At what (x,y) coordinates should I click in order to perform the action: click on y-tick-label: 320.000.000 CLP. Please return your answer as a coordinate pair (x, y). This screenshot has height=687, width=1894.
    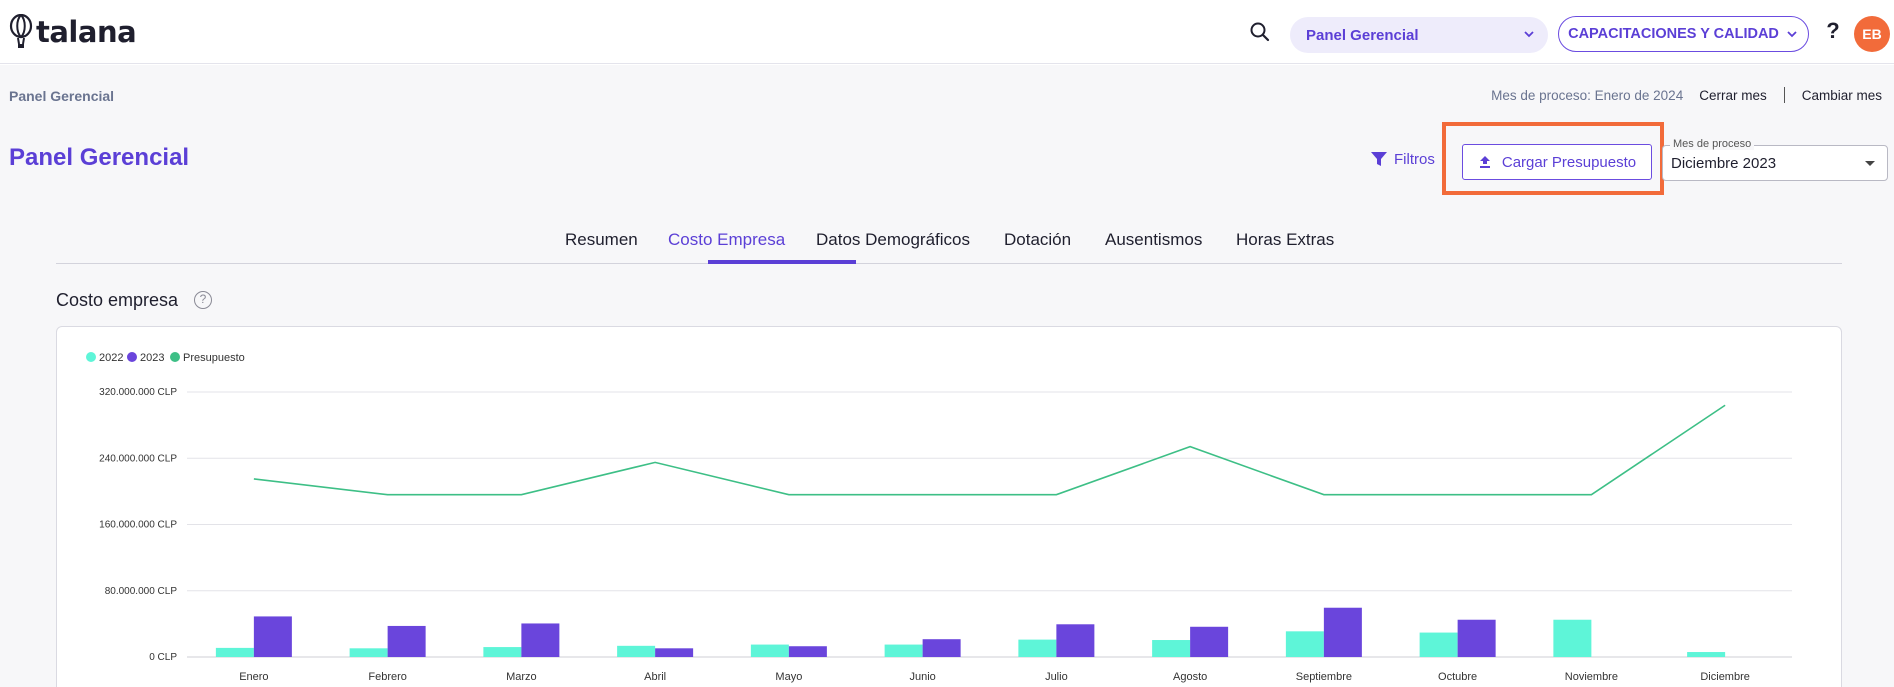
    Looking at the image, I should click on (138, 392).